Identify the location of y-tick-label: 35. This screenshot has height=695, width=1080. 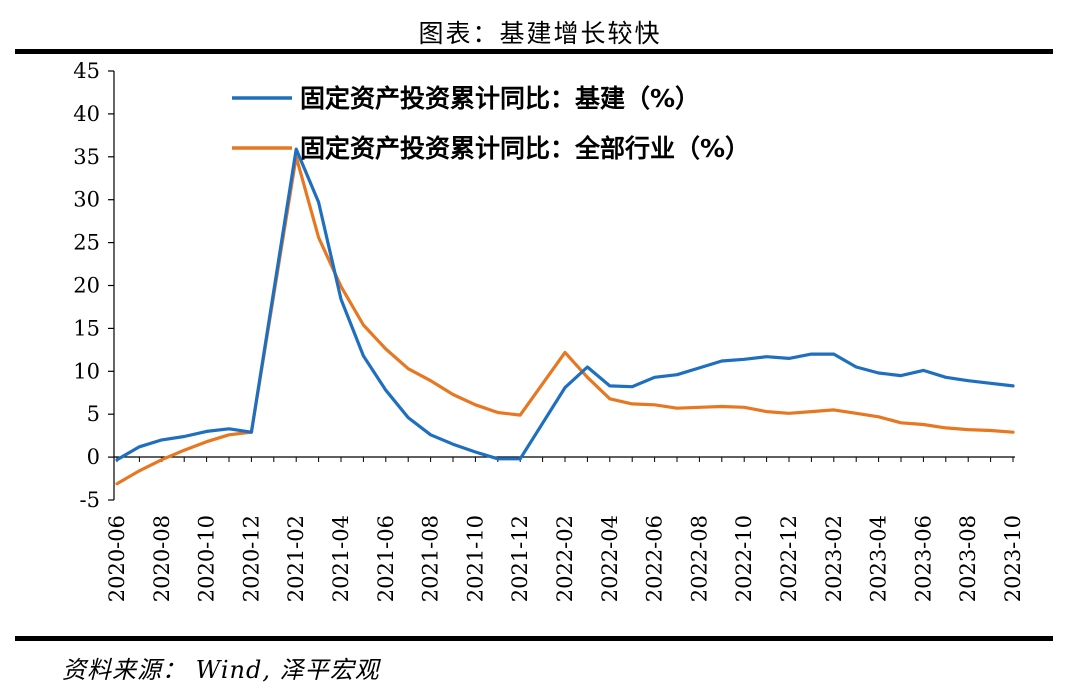
(86, 157).